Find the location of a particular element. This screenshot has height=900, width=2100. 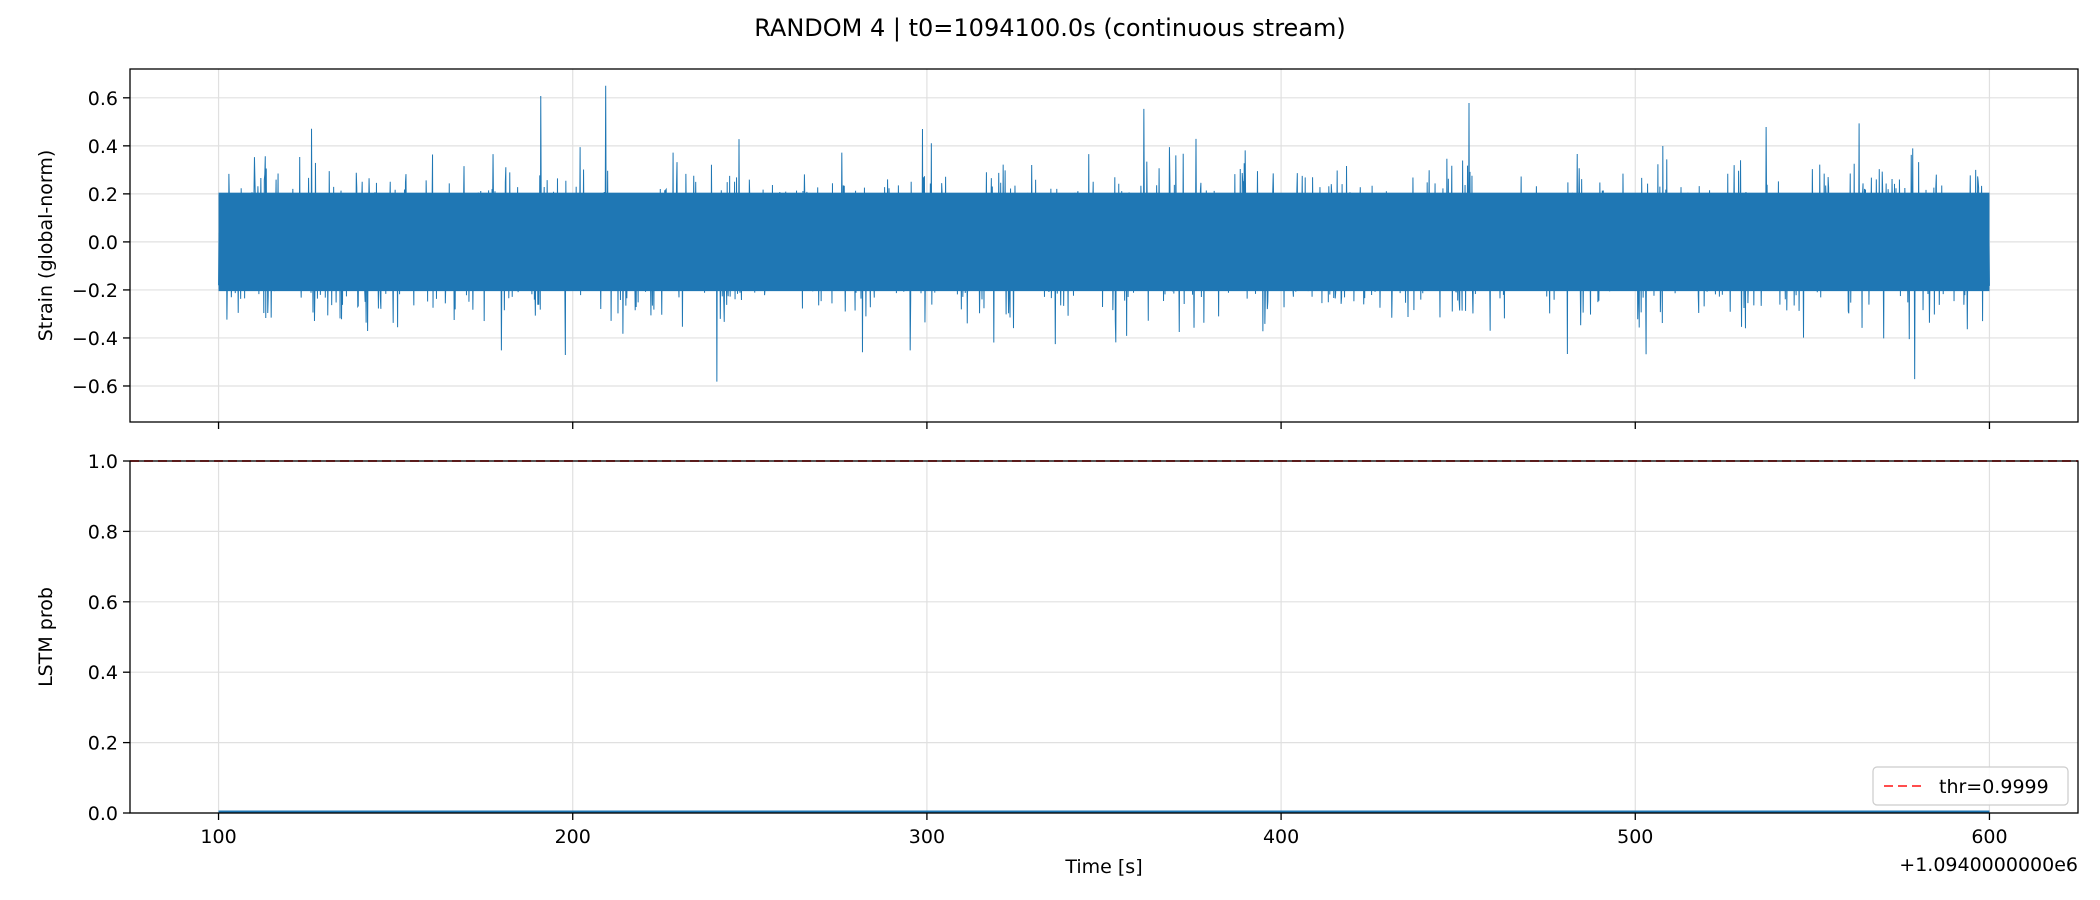

legend: thr=0.9999 is located at coordinates (1970, 786).